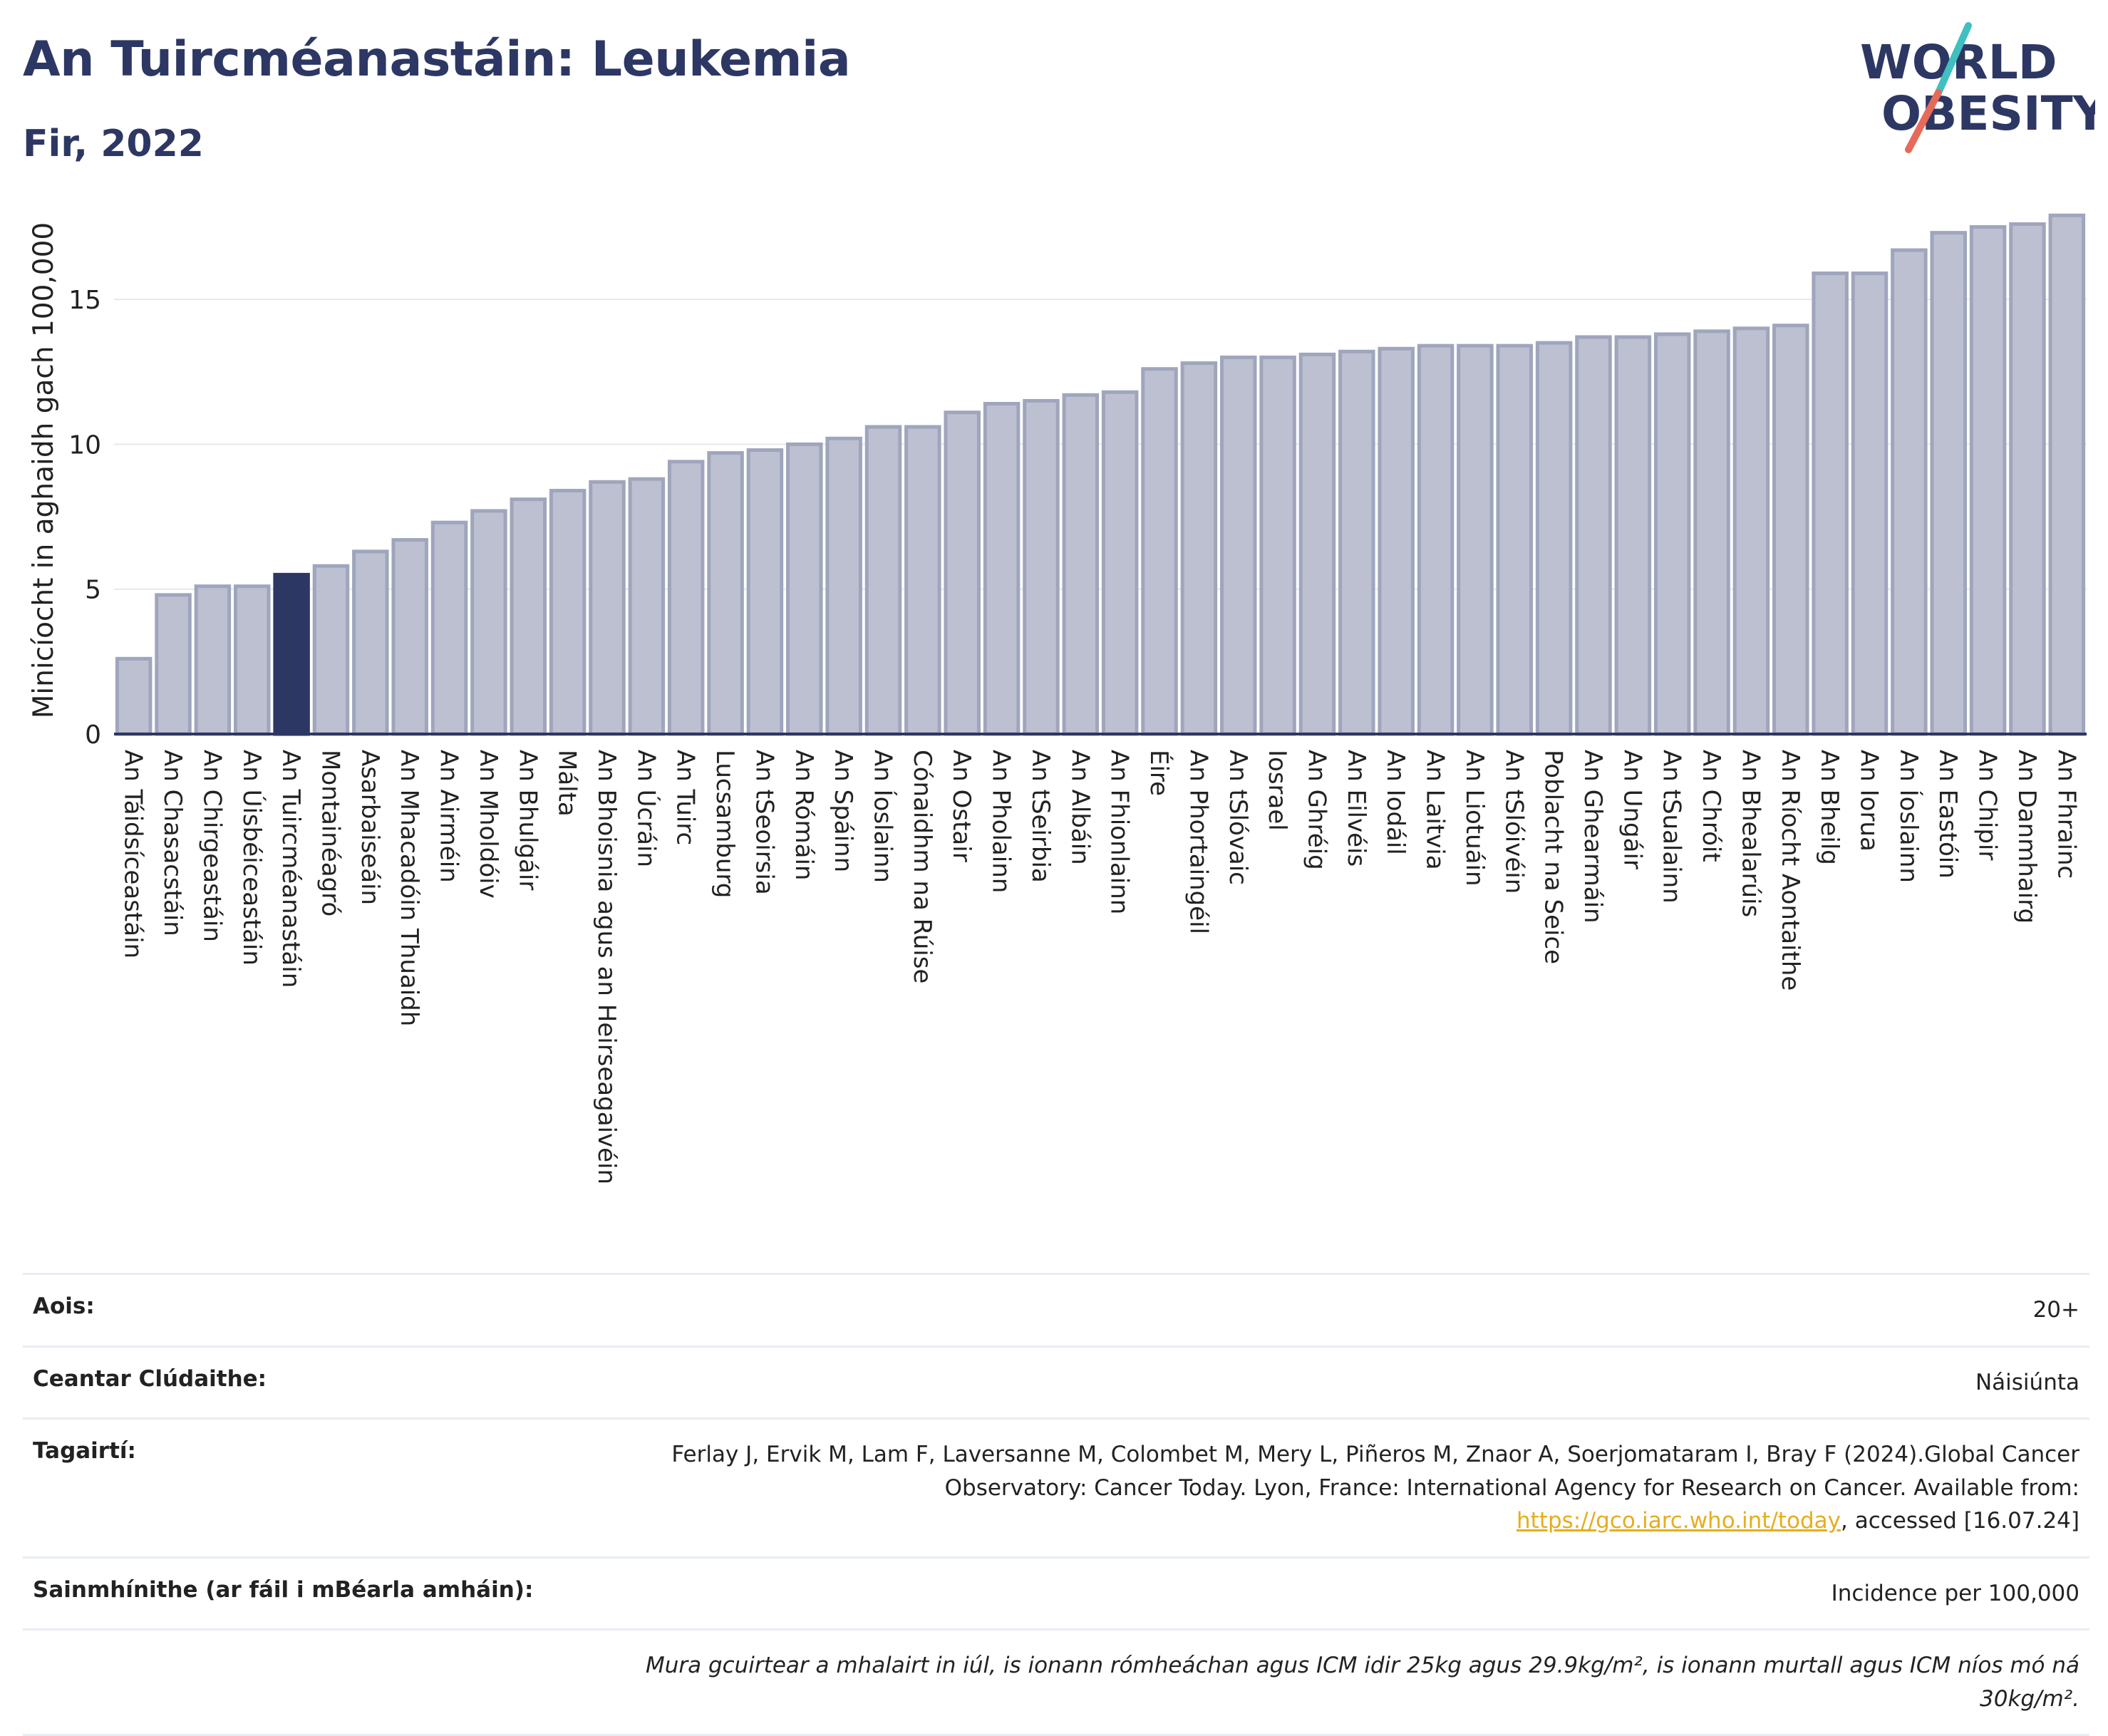 This screenshot has width=2108, height=1736. I want to click on x-tick-label: An Táidsíceastáin, so click(133, 855).